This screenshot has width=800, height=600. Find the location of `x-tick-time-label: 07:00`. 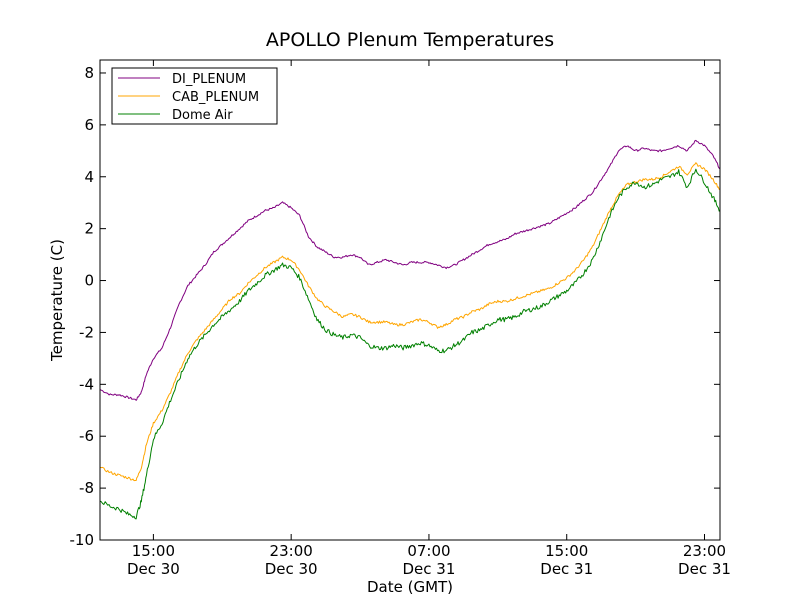

x-tick-time-label: 07:00 is located at coordinates (428, 551).